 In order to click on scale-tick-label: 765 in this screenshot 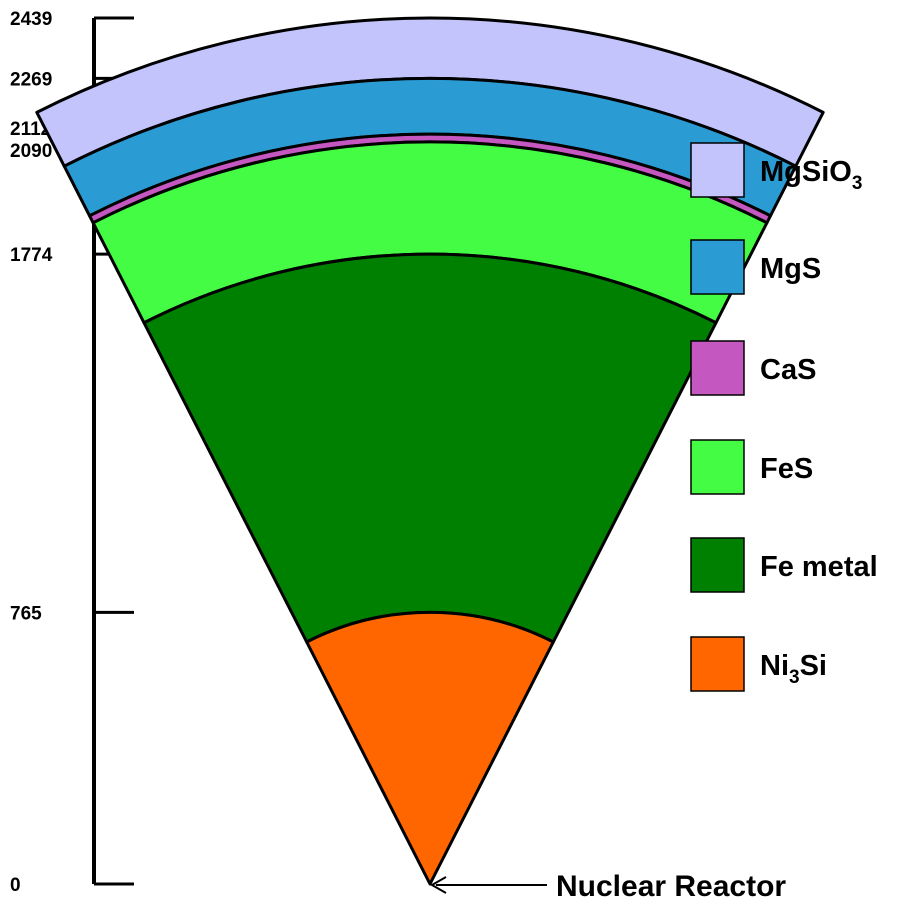, I will do `click(26, 613)`.